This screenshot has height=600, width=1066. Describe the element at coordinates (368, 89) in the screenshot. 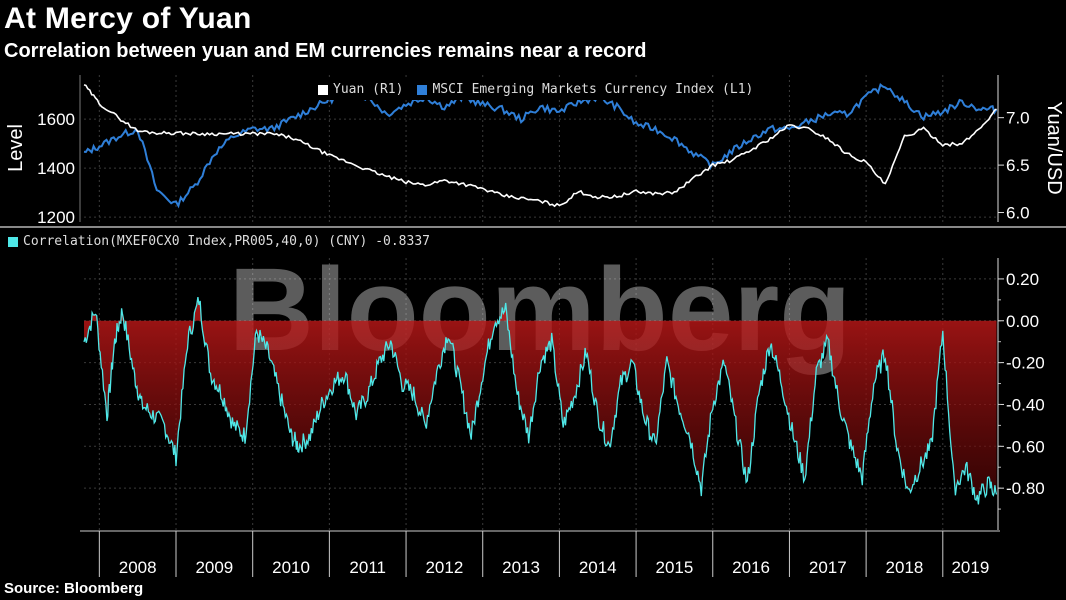

I see `yuan-legend-label: Yuan (R1)` at that location.